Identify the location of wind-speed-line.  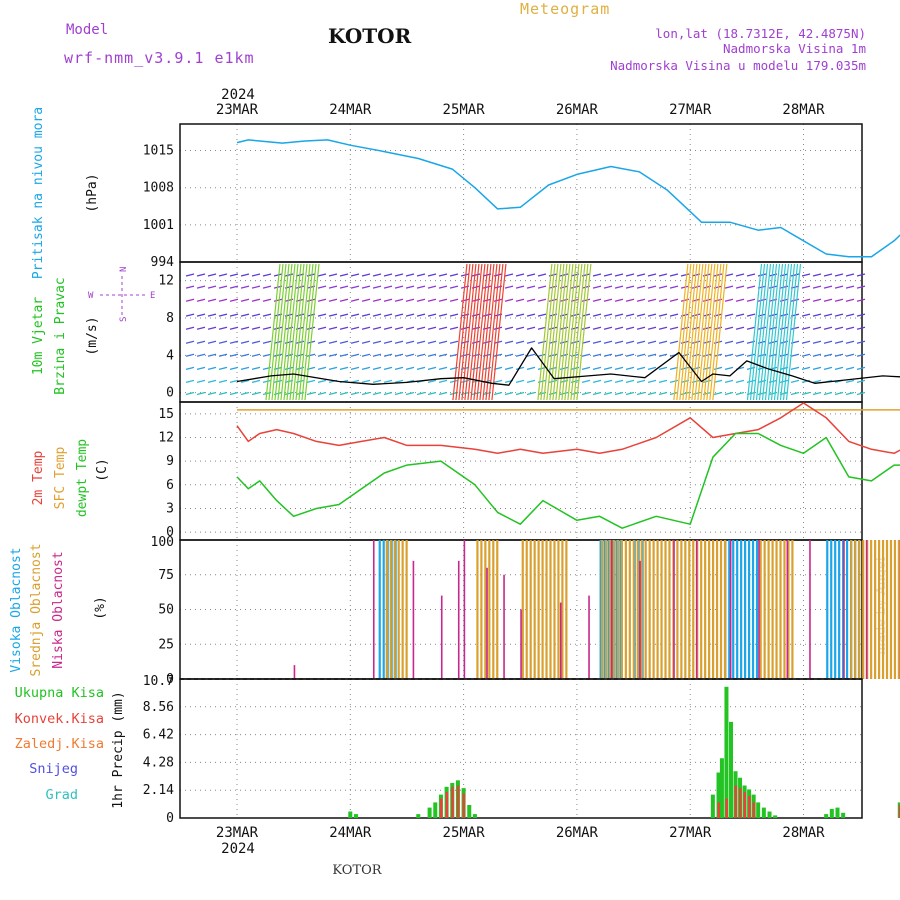
(568, 366).